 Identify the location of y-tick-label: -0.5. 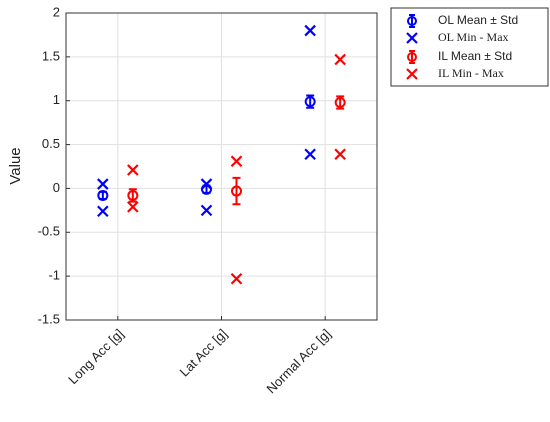
(49, 231).